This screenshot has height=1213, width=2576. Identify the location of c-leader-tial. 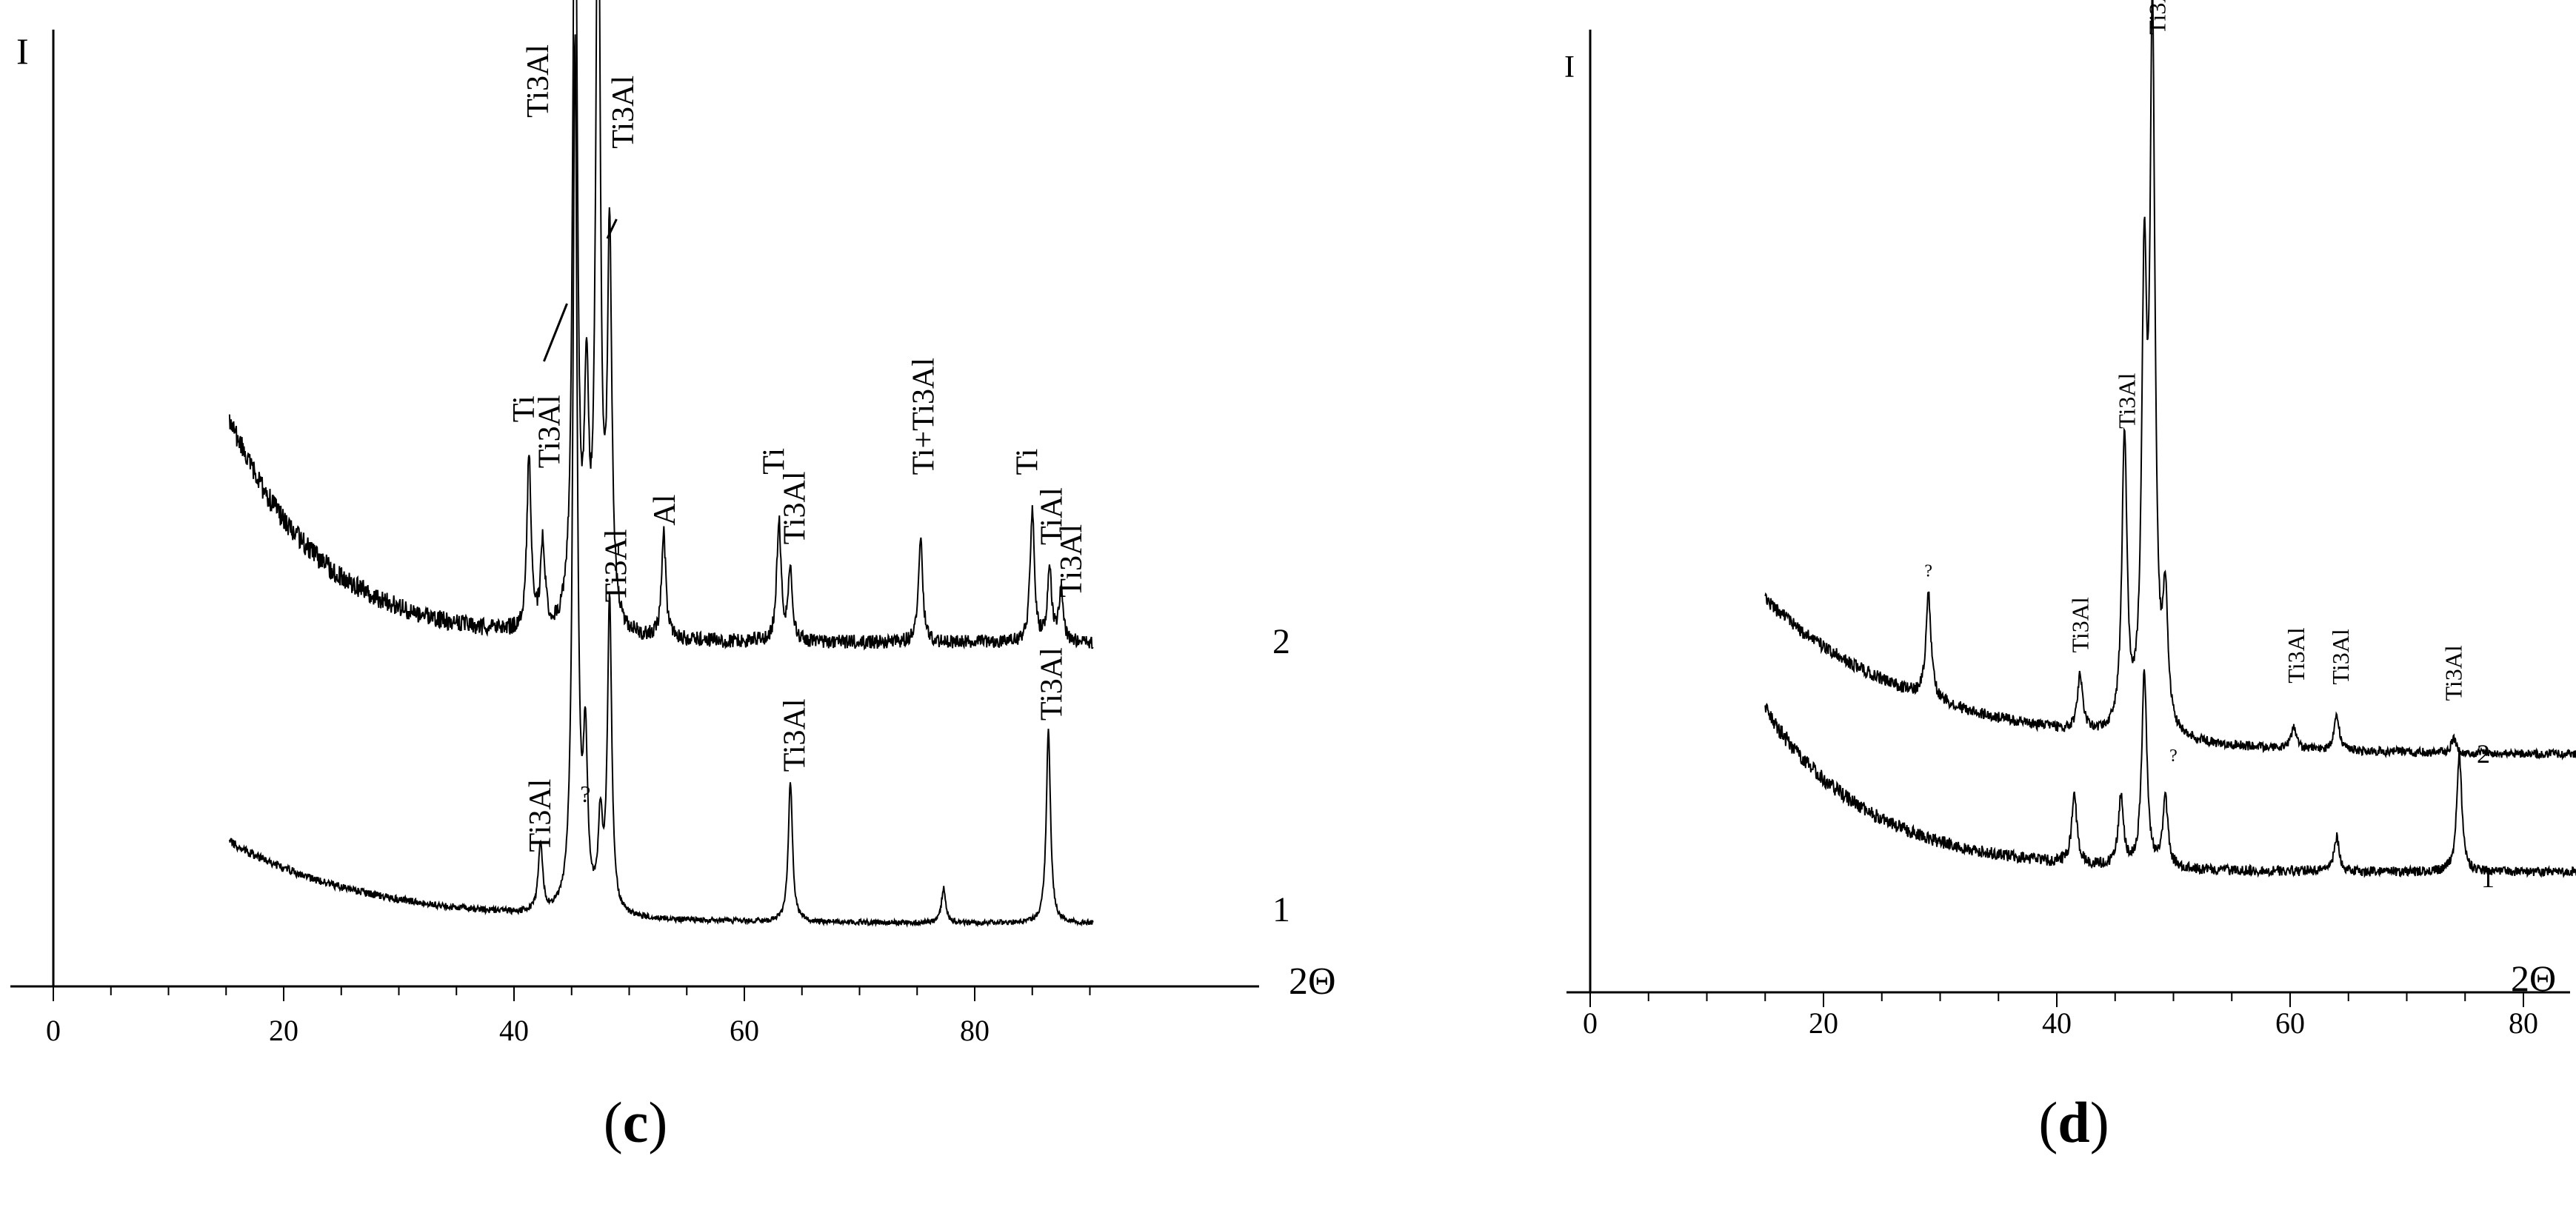
(612, 229).